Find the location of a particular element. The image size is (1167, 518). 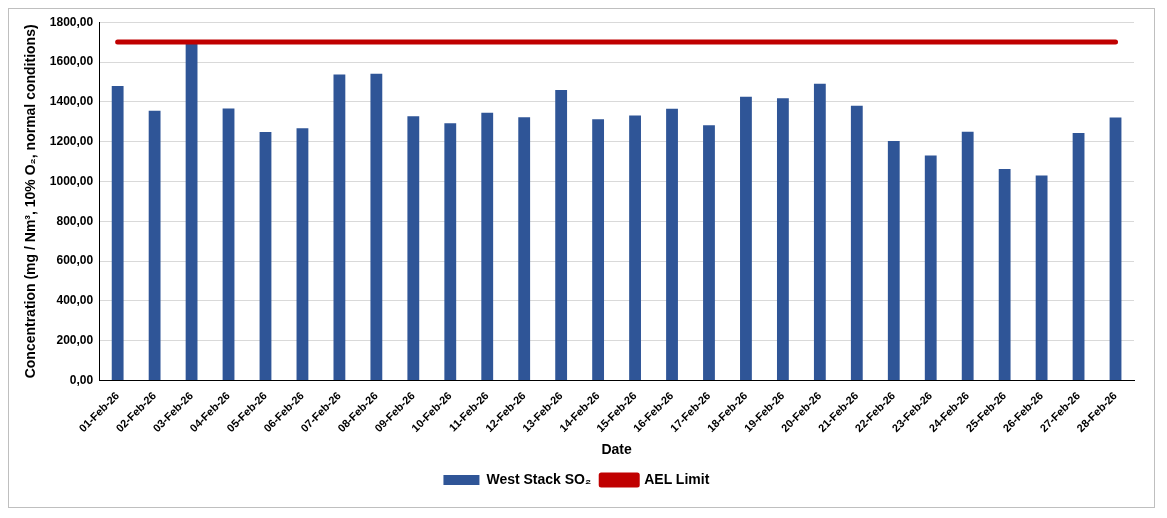

y-tick-label: 200,00 is located at coordinates (75, 340).